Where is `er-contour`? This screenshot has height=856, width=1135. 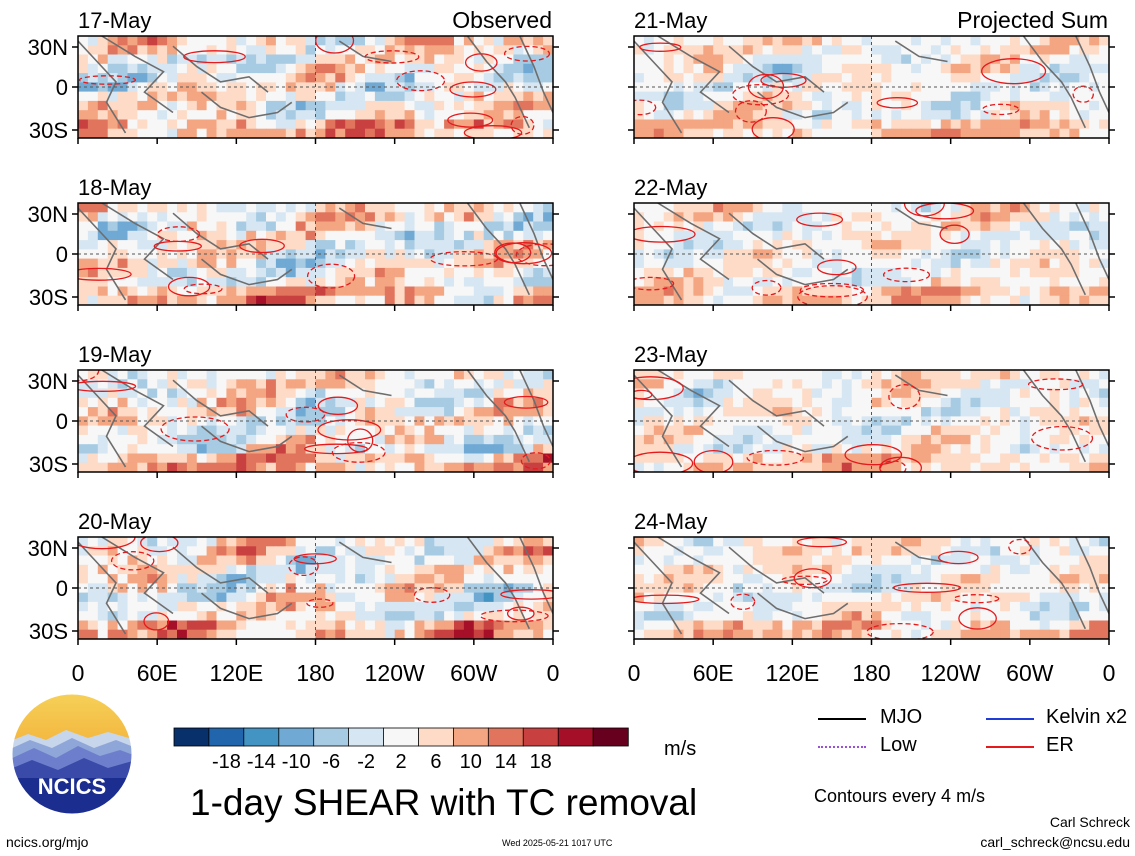 er-contour is located at coordinates (514, 616).